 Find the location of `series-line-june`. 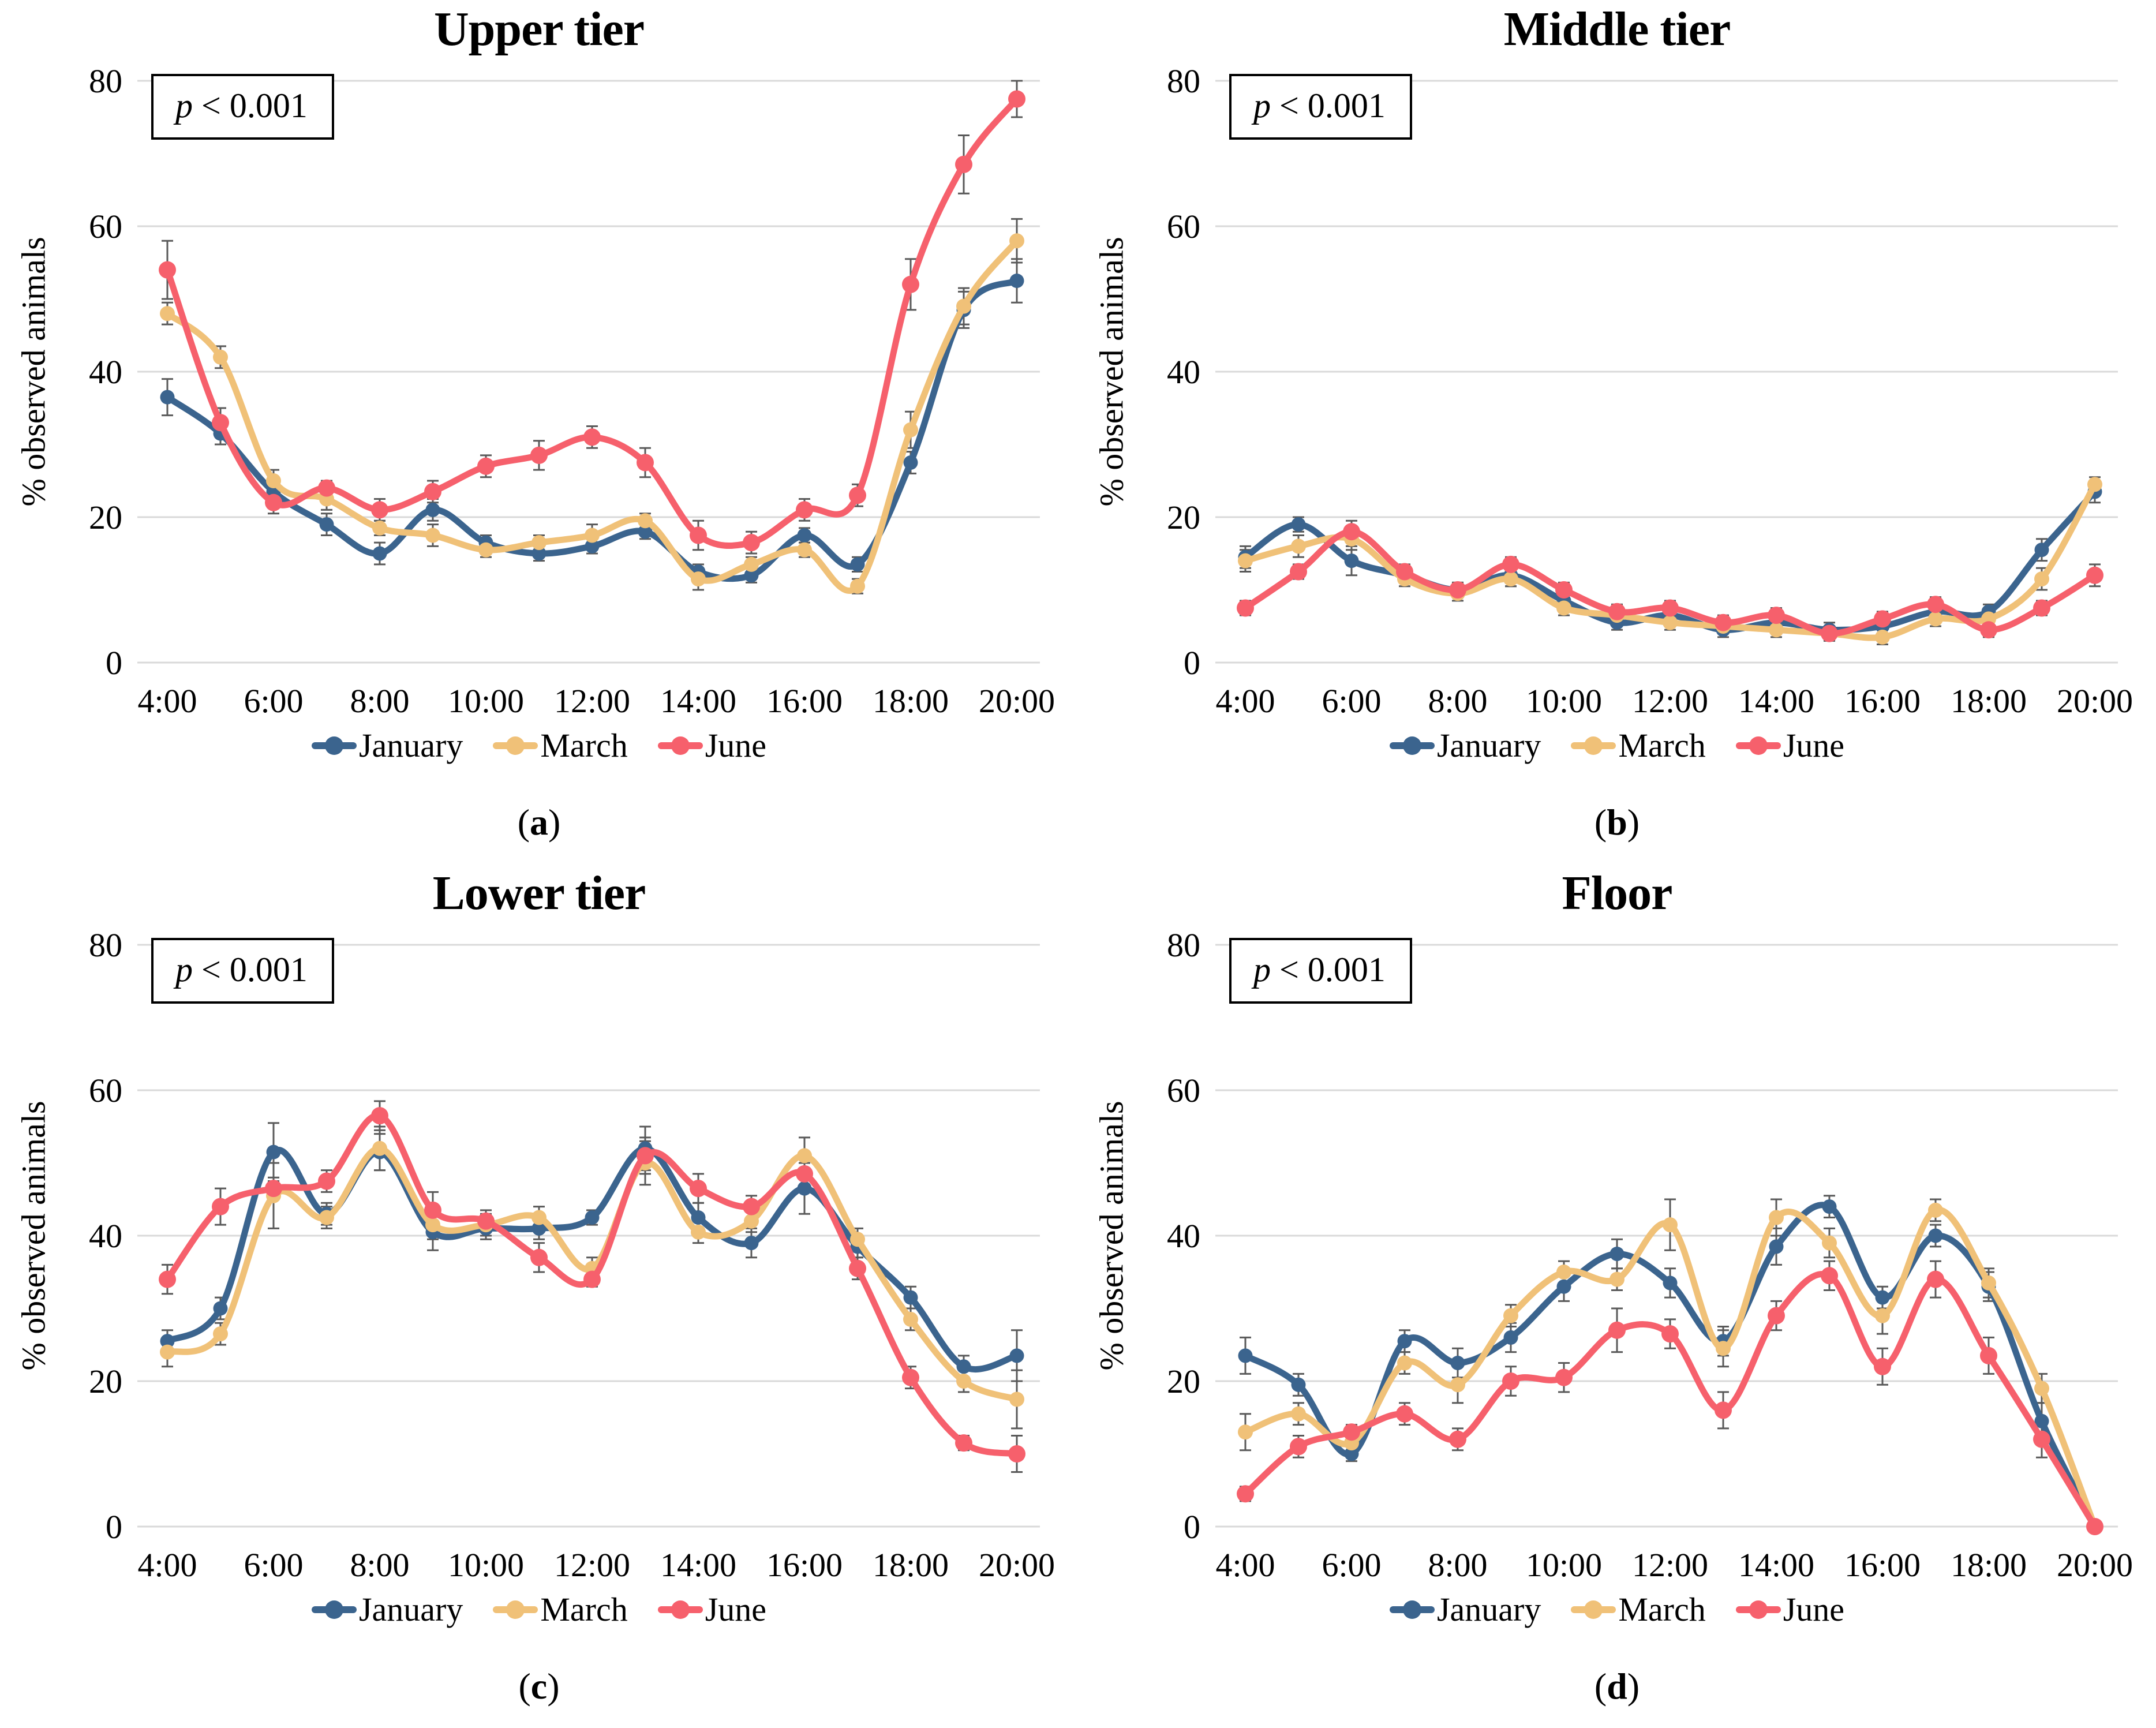

series-line-june is located at coordinates (592, 322).